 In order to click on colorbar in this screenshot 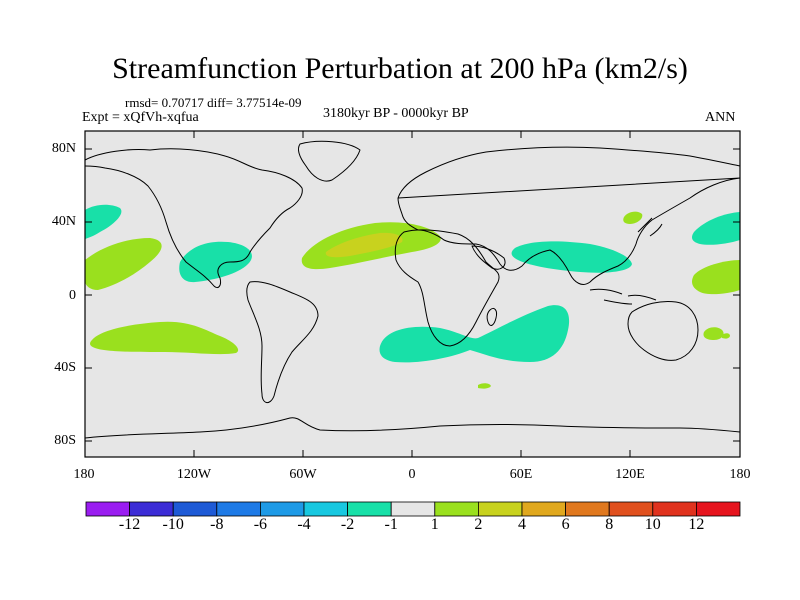, I will do `click(413, 509)`.